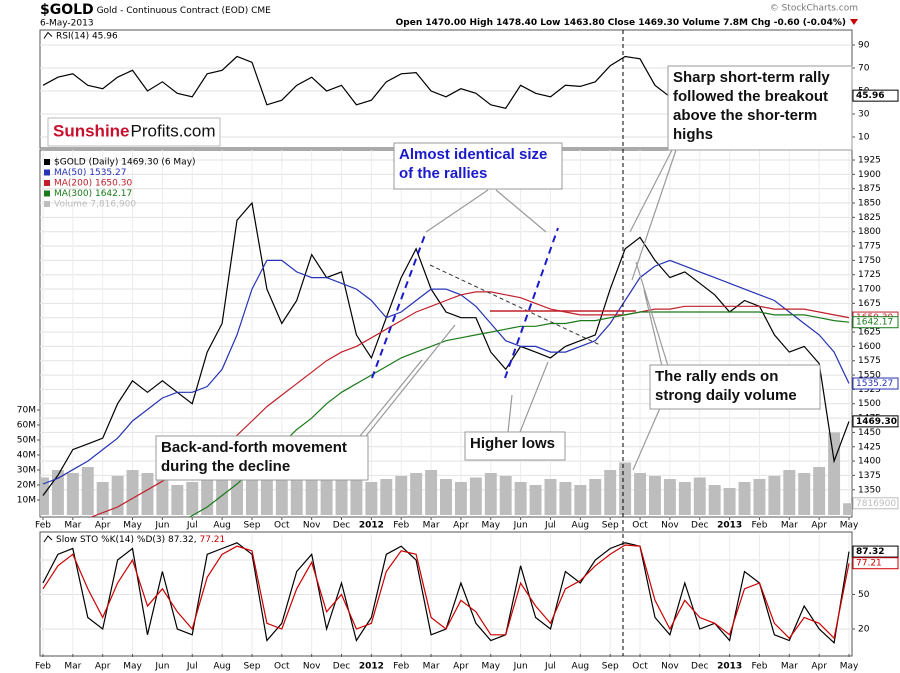  I want to click on legend-label: MA(50) 1535.27, so click(90, 173).